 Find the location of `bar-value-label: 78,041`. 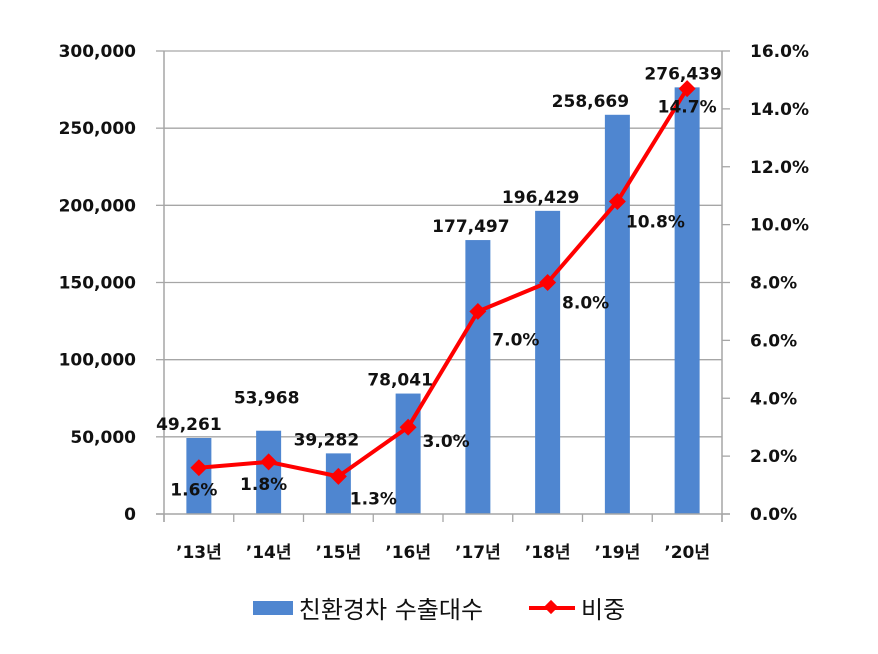

bar-value-label: 78,041 is located at coordinates (400, 381).